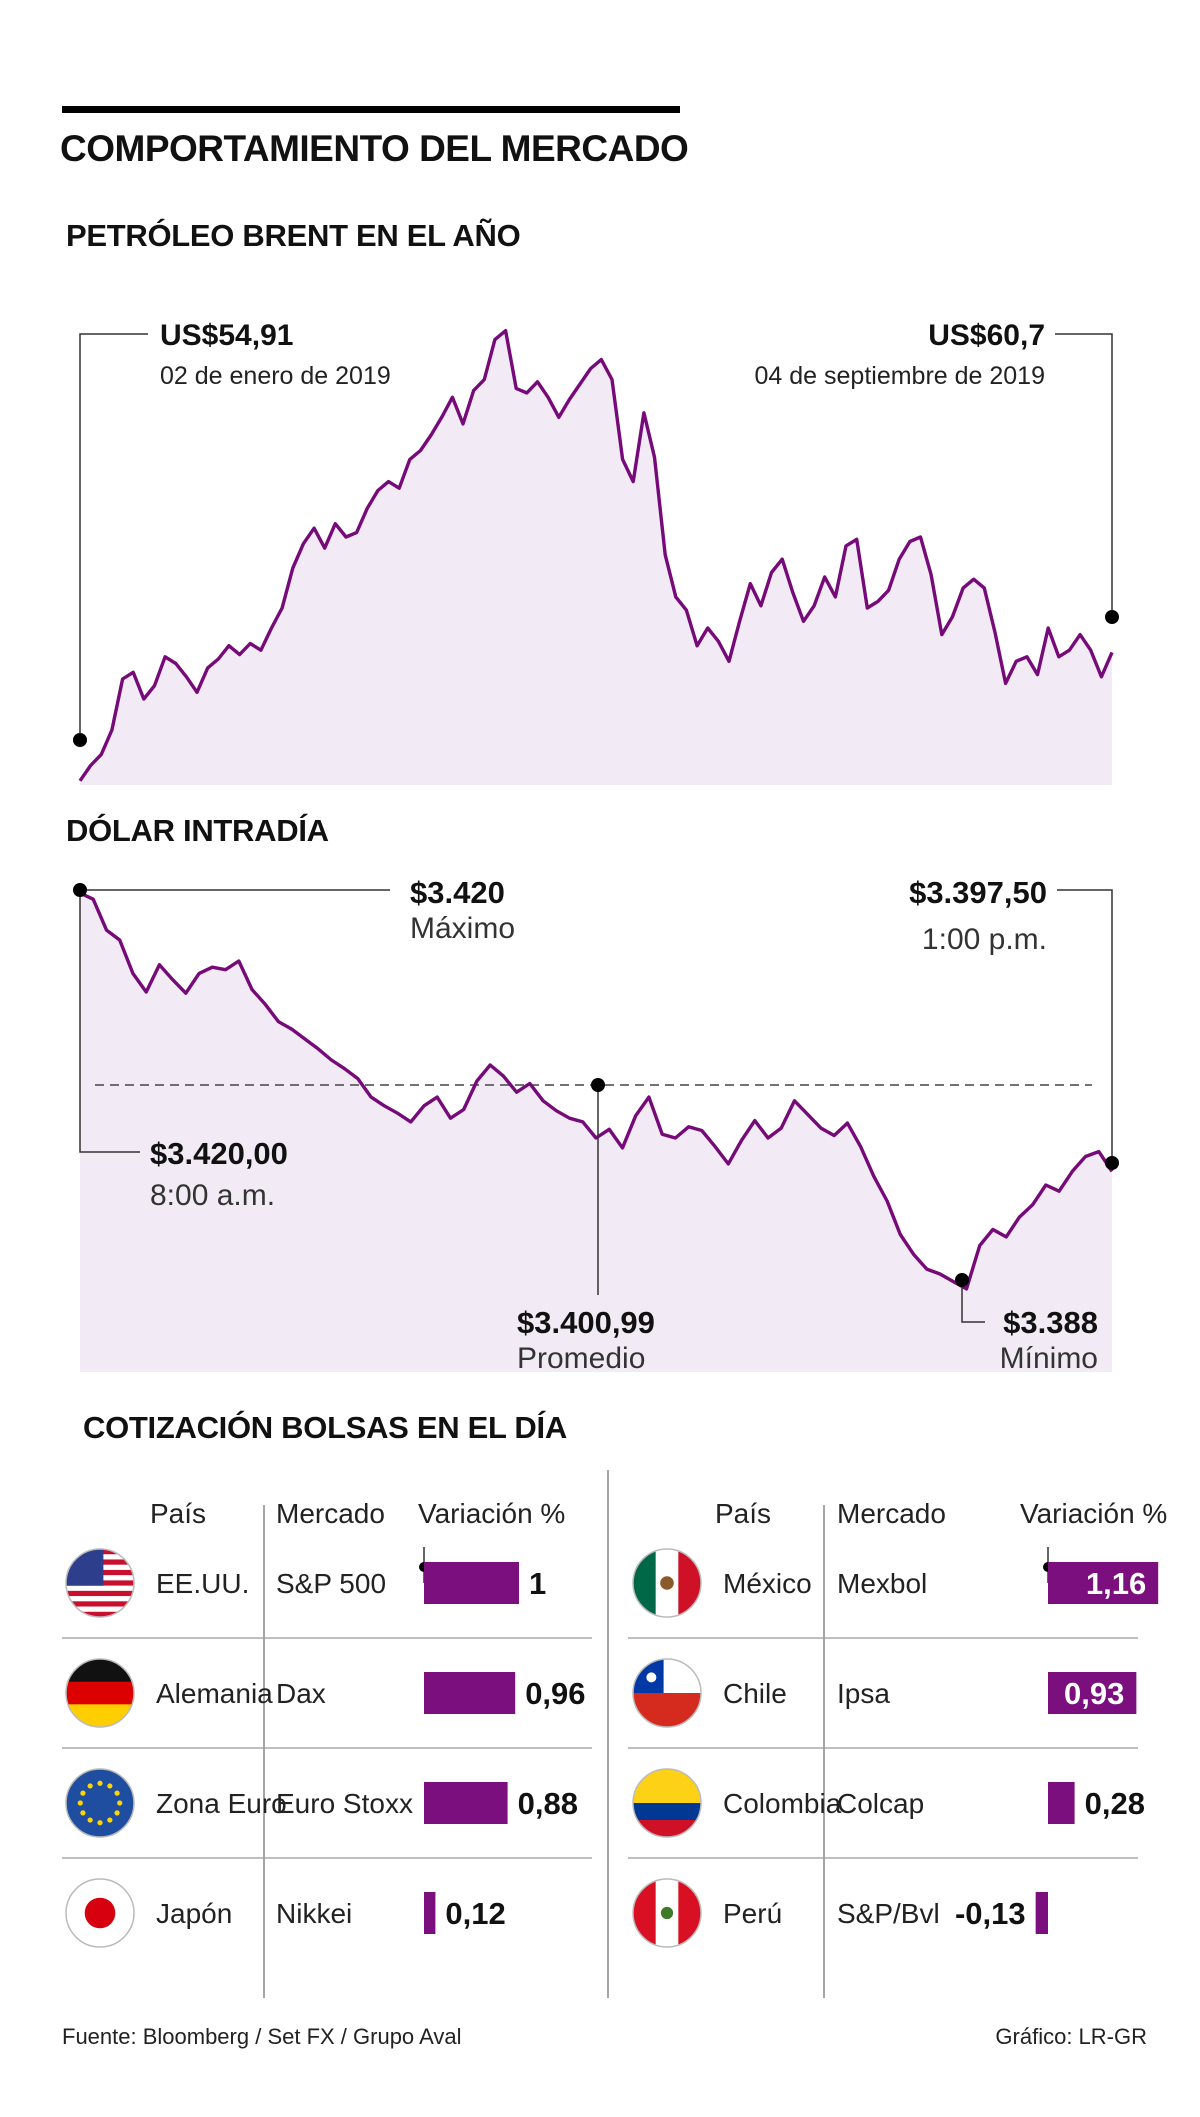 The width and height of the screenshot is (1200, 2117). What do you see at coordinates (986, 335) in the screenshot?
I see `brent-end-value: US$60,7` at bounding box center [986, 335].